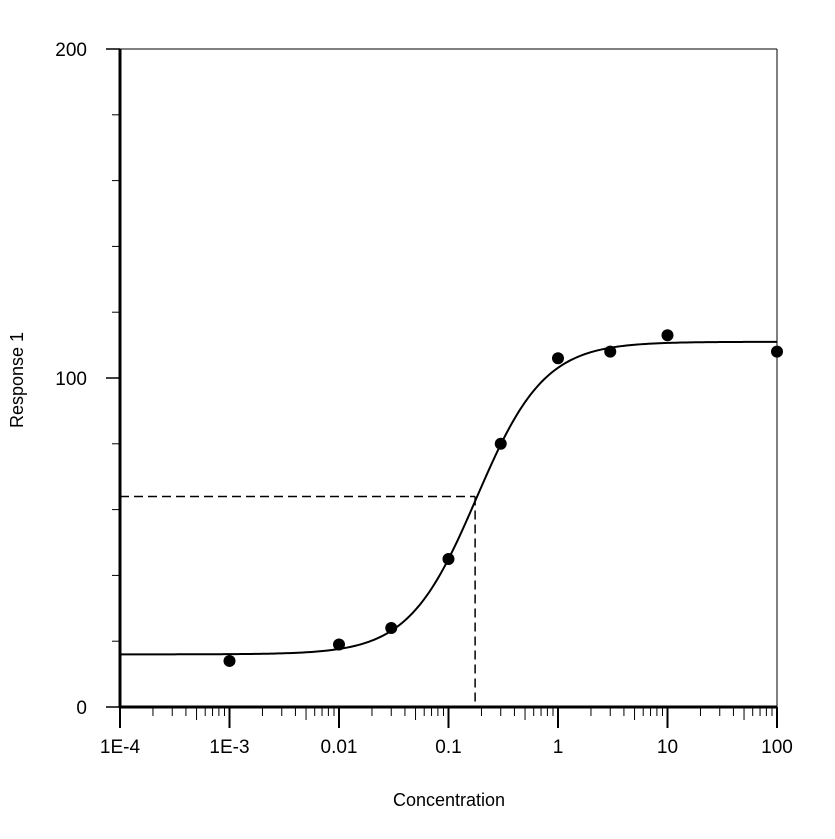  I want to click on x-axis: 1E-4 1E-3 0.01 0.1 1 10 100, so click(446, 731).